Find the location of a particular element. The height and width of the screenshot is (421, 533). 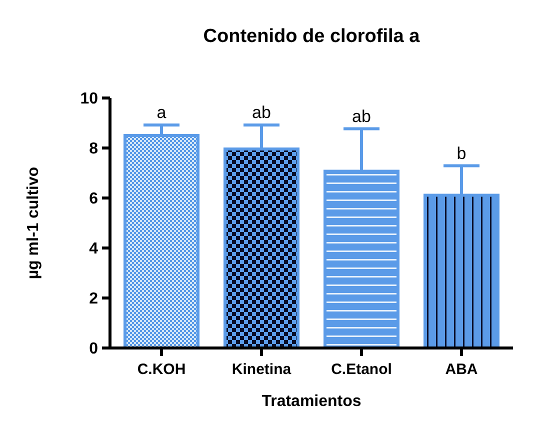

y-tick-label: 0 is located at coordinates (93, 349).